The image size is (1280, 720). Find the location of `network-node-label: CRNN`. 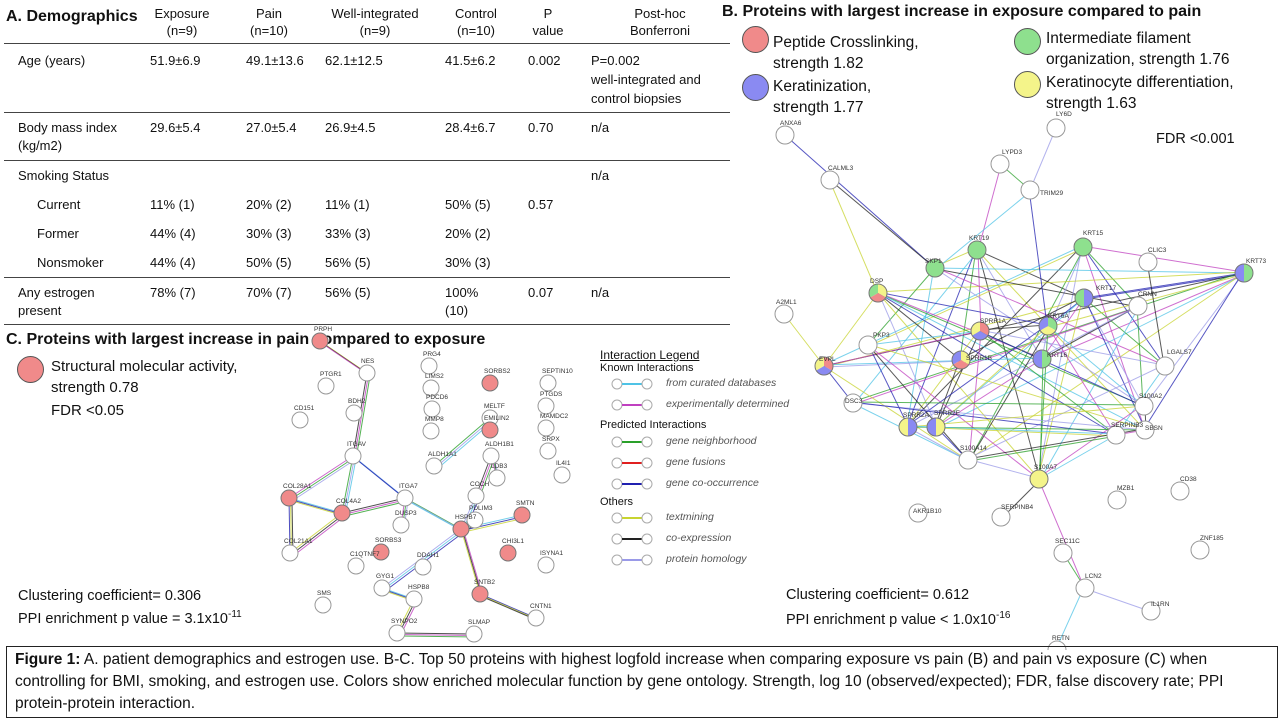

network-node-label: CRNN is located at coordinates (1147, 294).